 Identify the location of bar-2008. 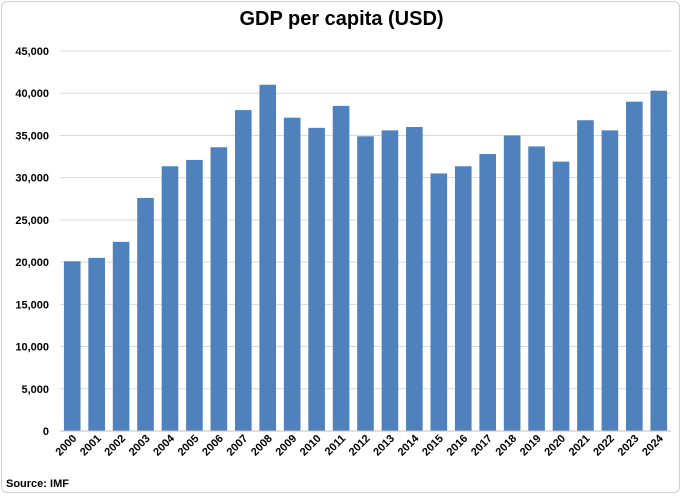
(268, 258).